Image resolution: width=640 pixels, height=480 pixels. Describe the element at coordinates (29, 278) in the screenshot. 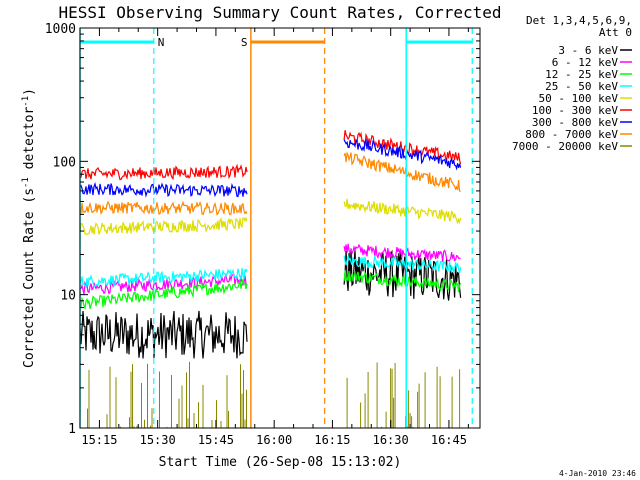

I see `y-axis-label-main: Corrected Count Rate (s` at that location.